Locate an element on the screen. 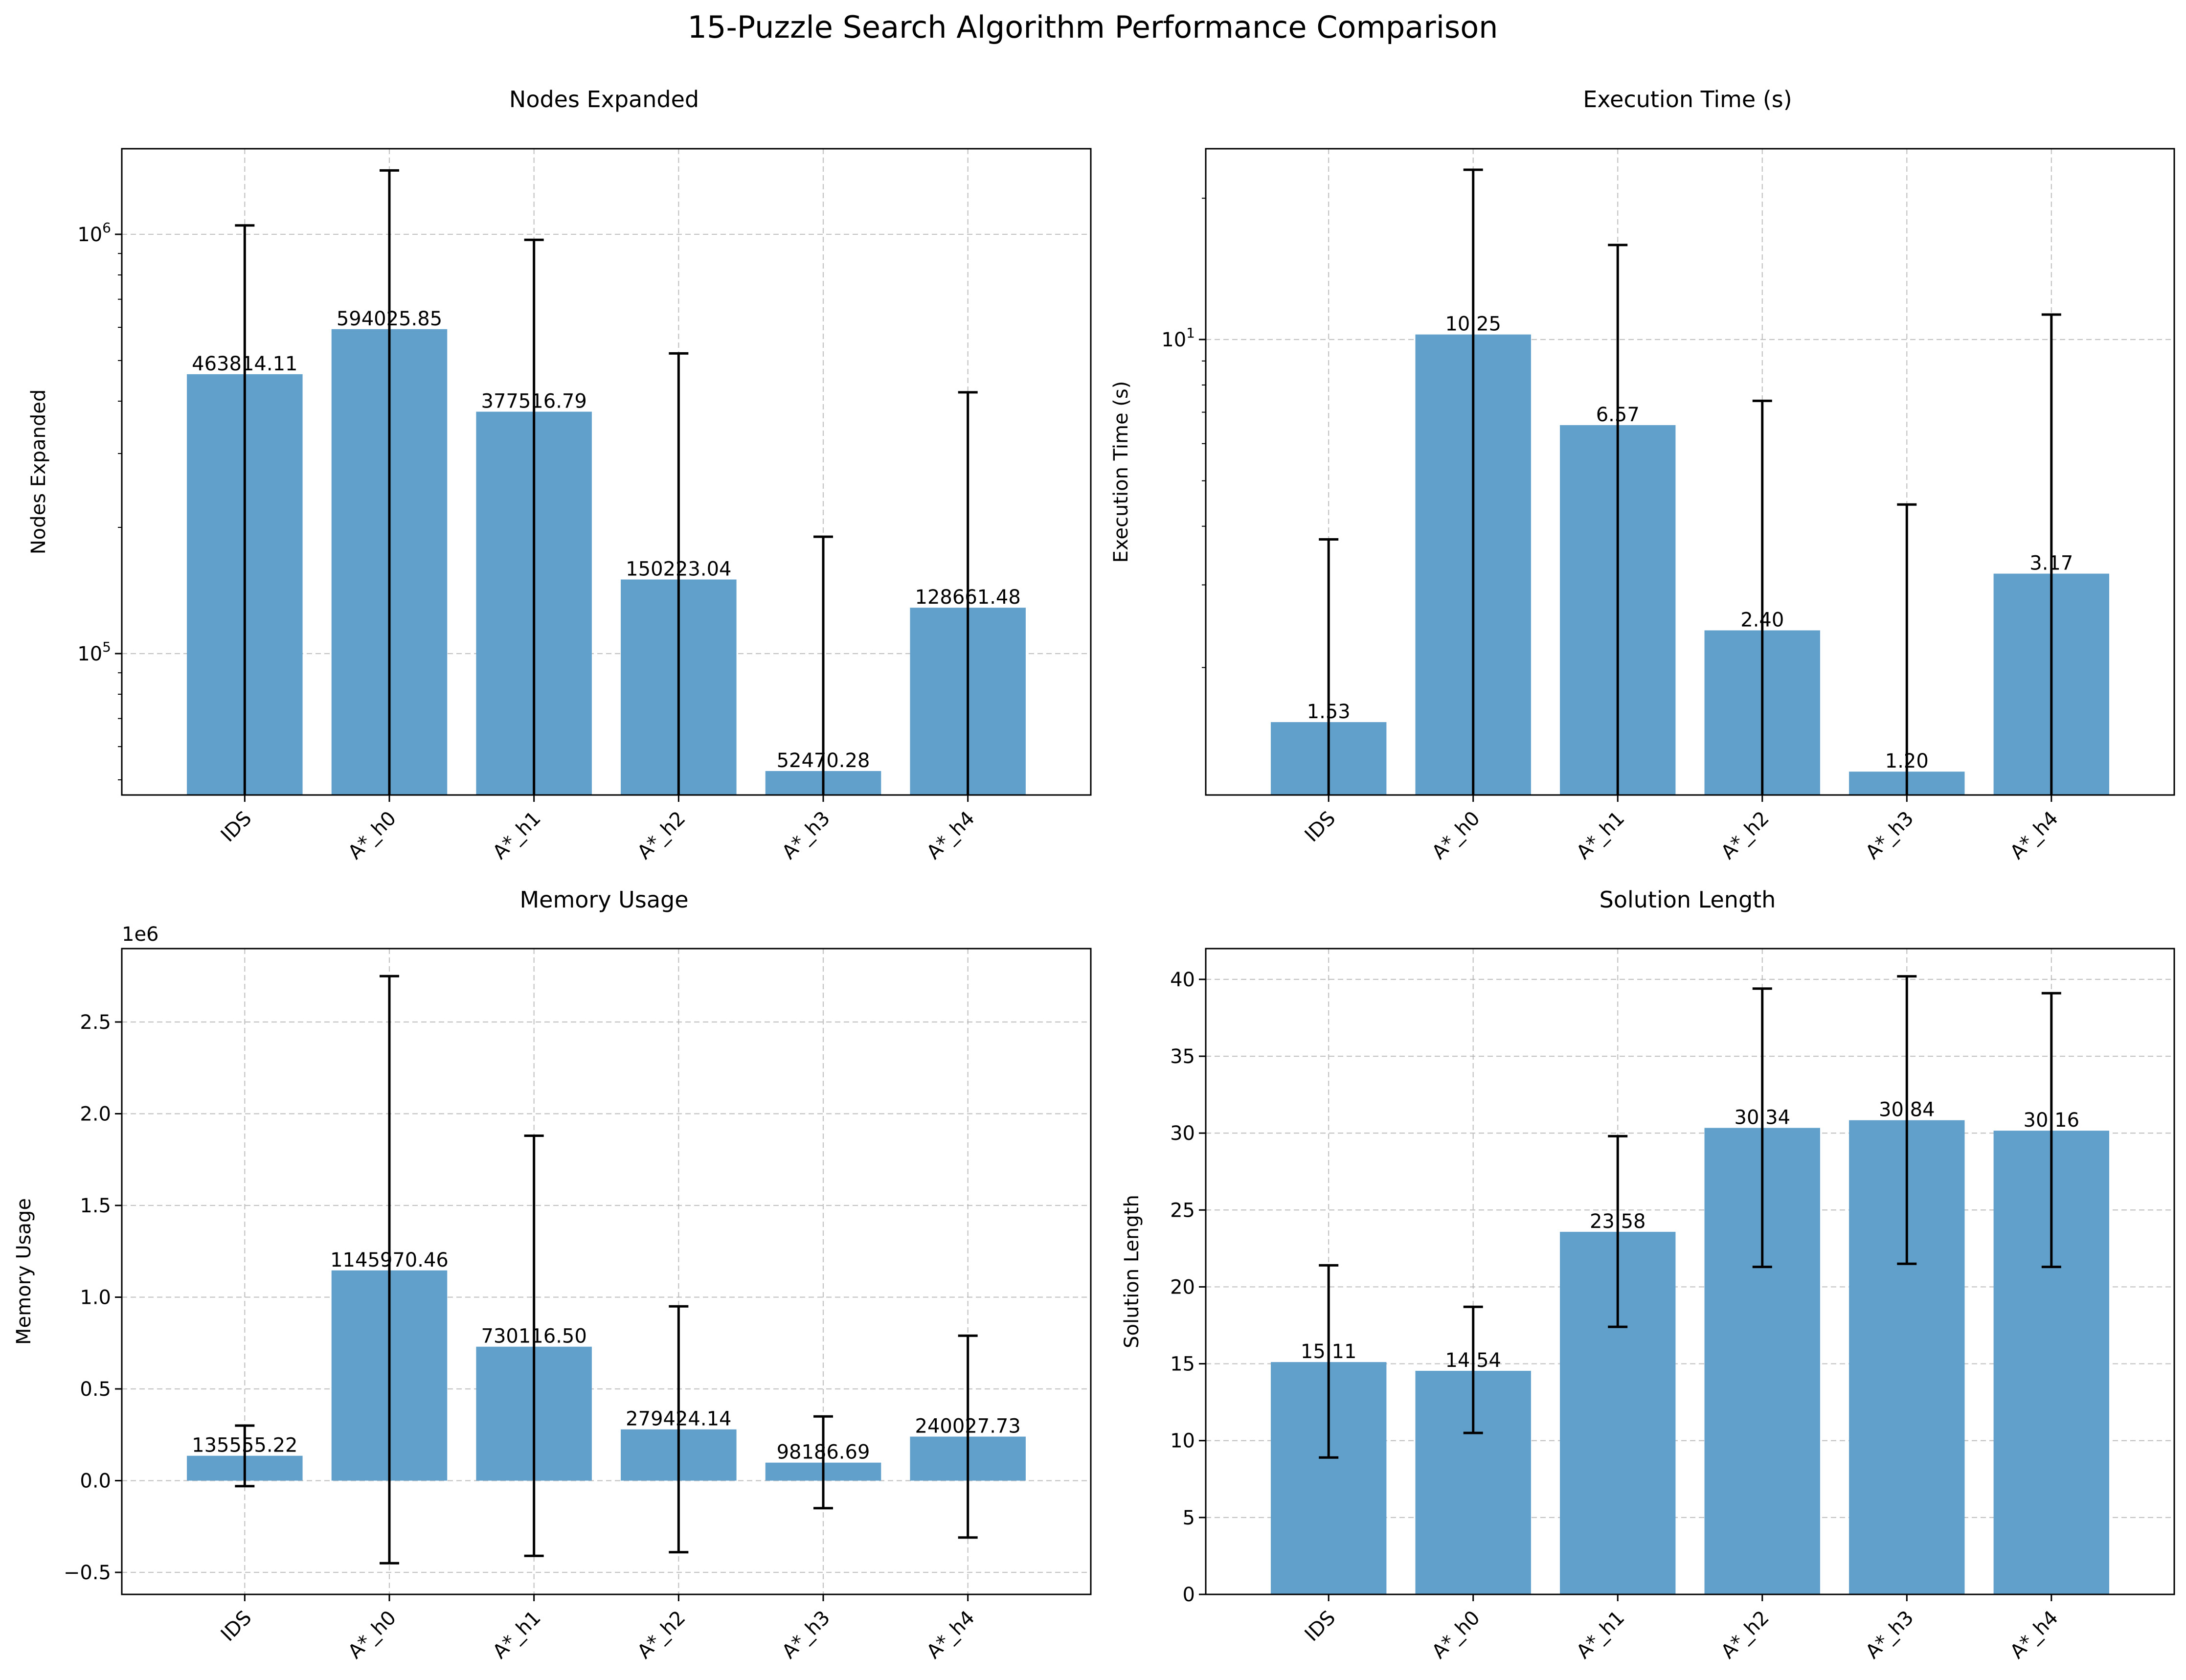 This screenshot has width=2186, height=1680. data-label: 730116.50 is located at coordinates (534, 1336).